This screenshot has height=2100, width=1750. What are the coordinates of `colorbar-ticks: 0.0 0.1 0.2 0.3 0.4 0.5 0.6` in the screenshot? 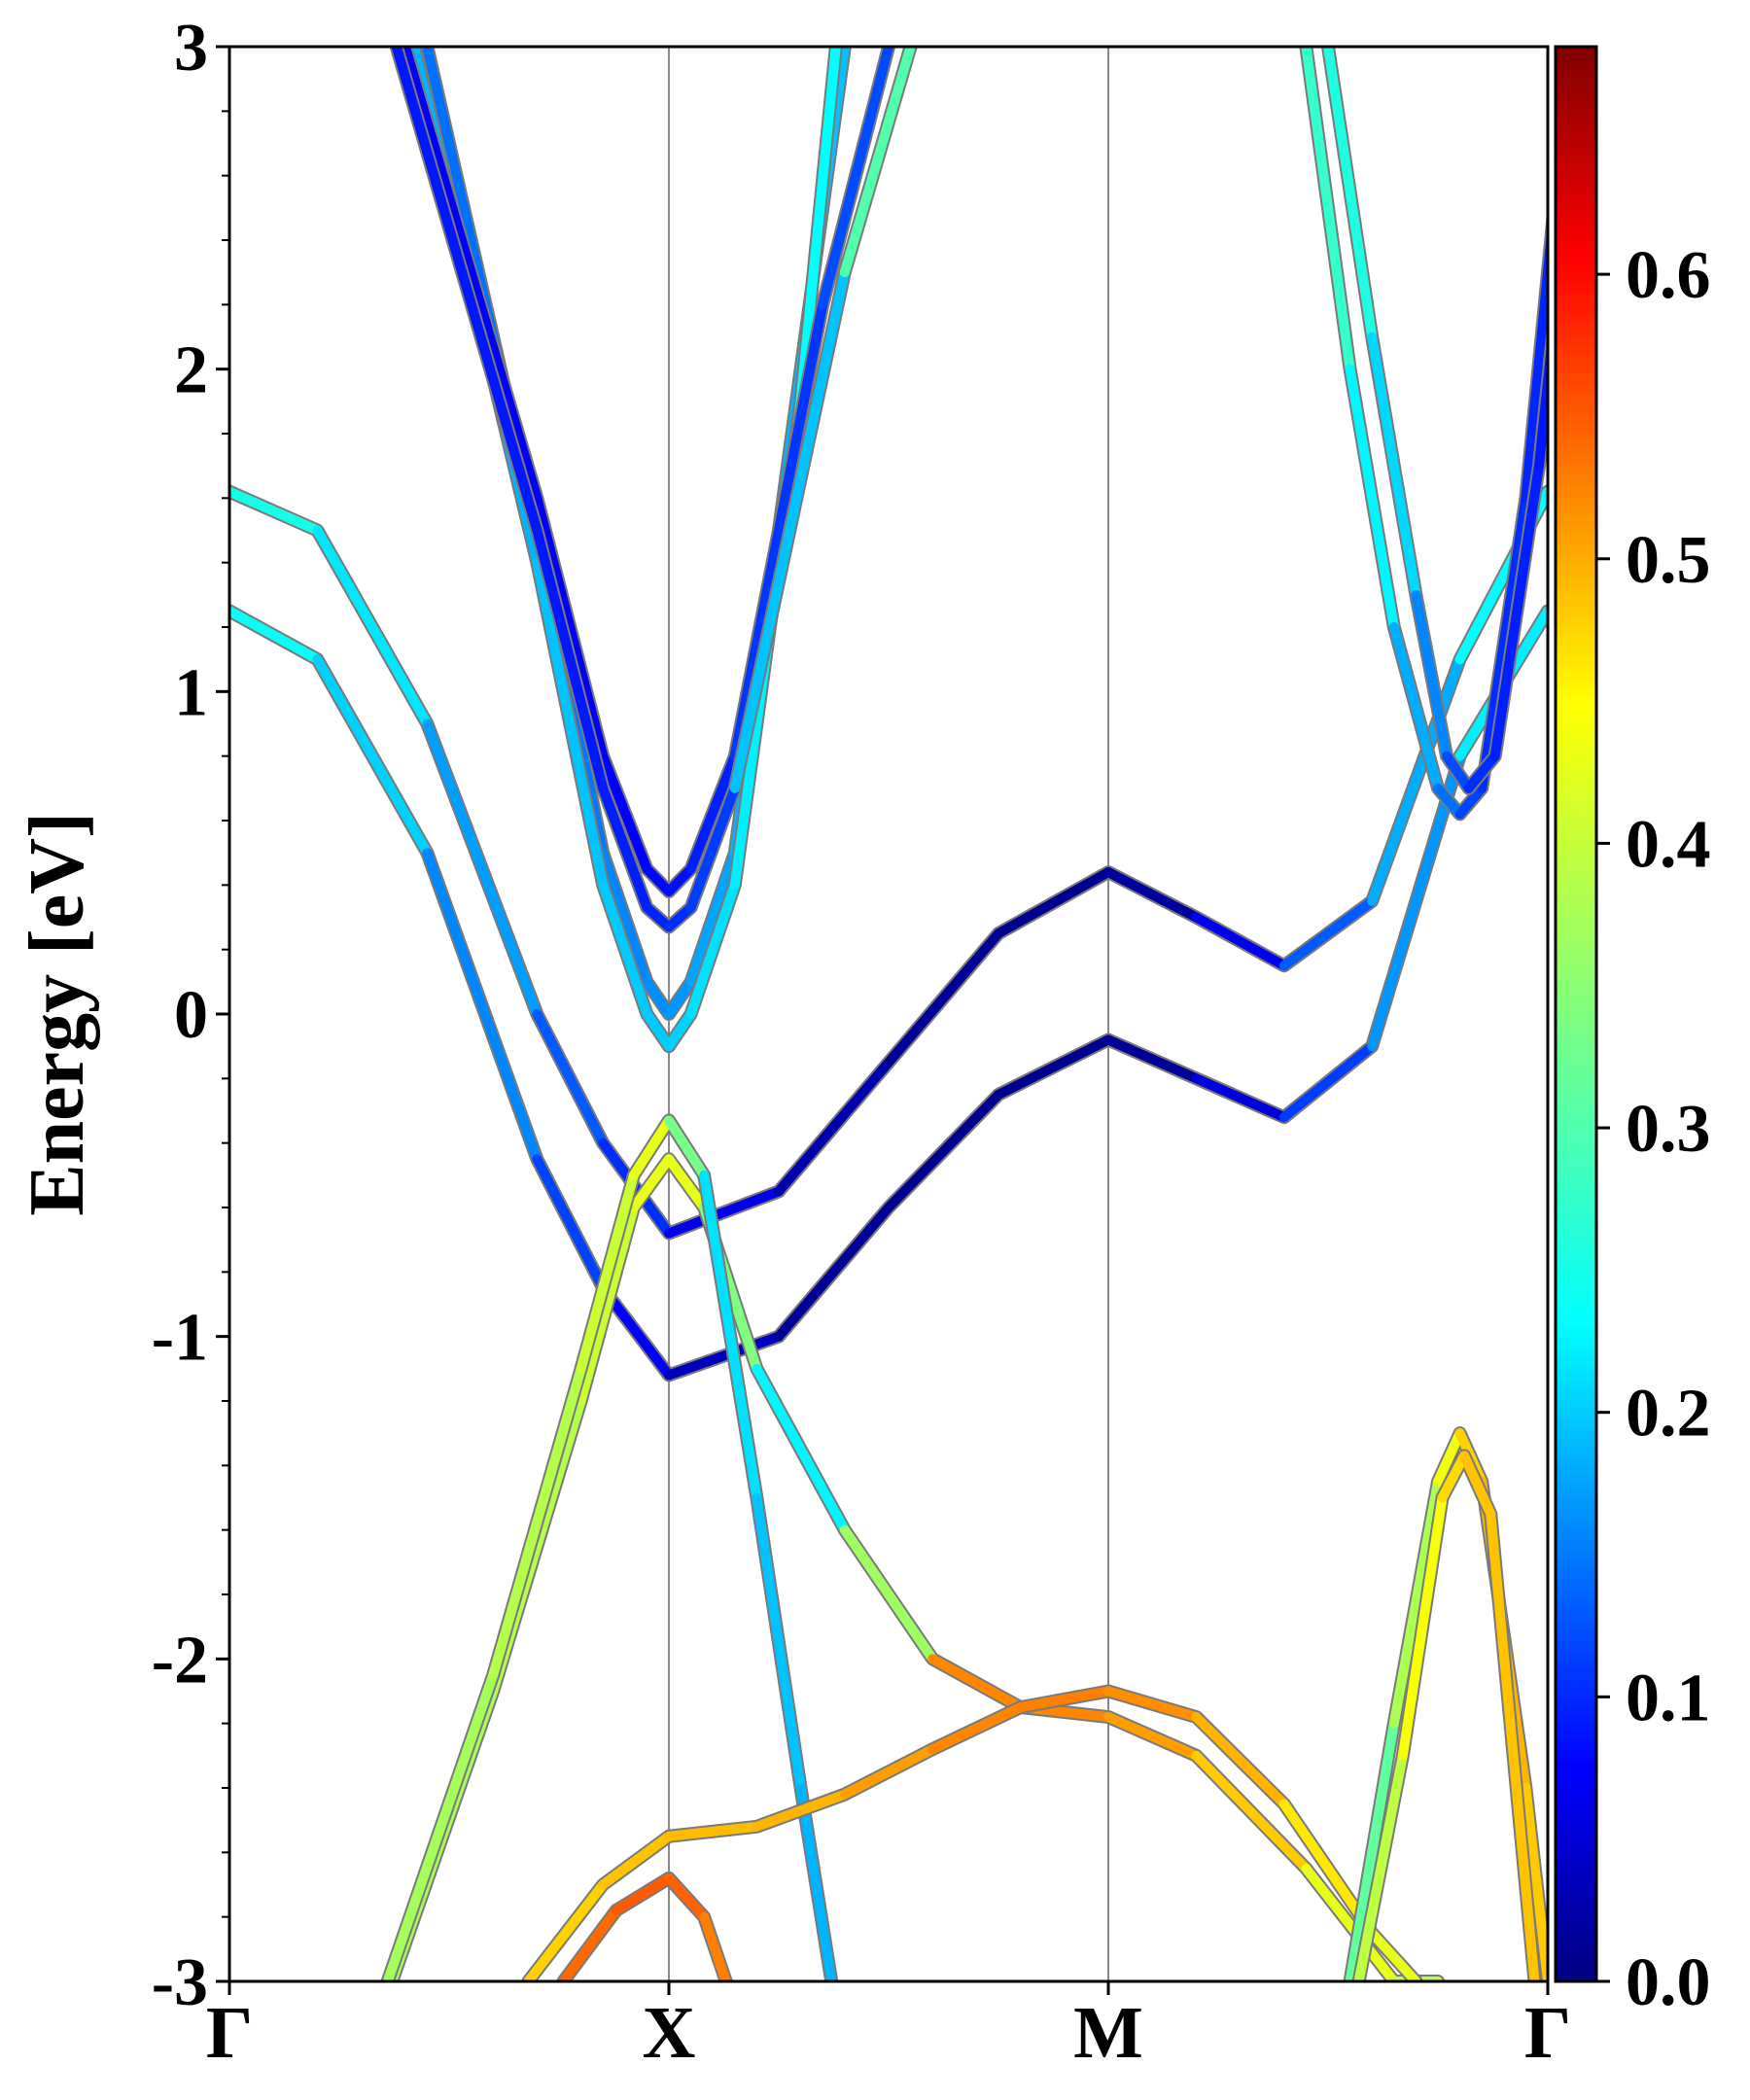 It's located at (1653, 1129).